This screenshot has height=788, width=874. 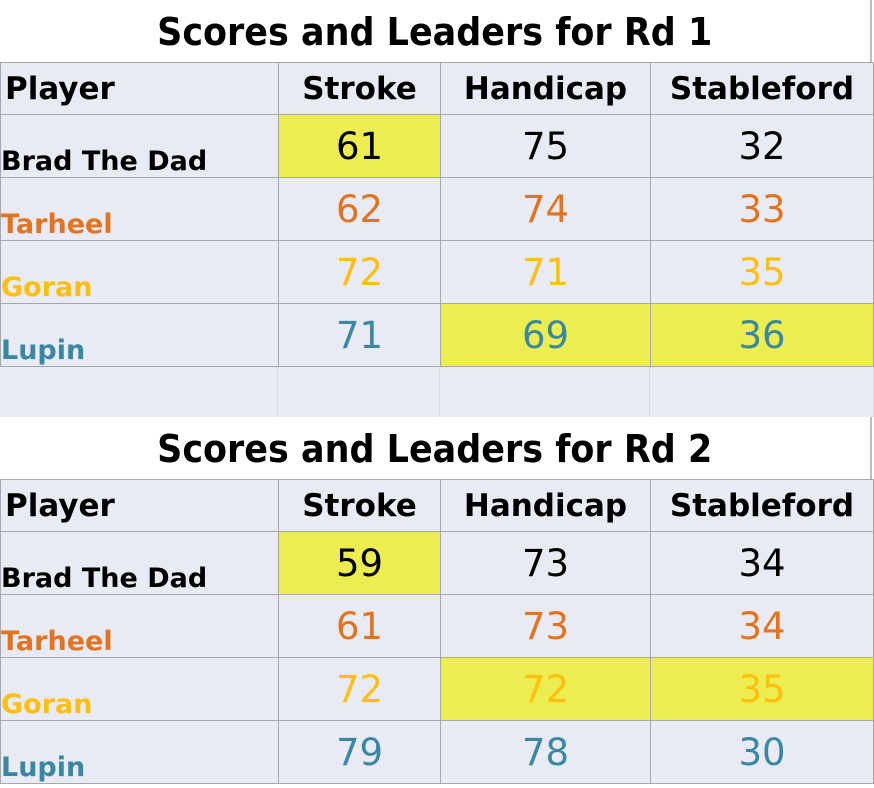 I want to click on handicap-score-leader-cell: 69, so click(x=545, y=335).